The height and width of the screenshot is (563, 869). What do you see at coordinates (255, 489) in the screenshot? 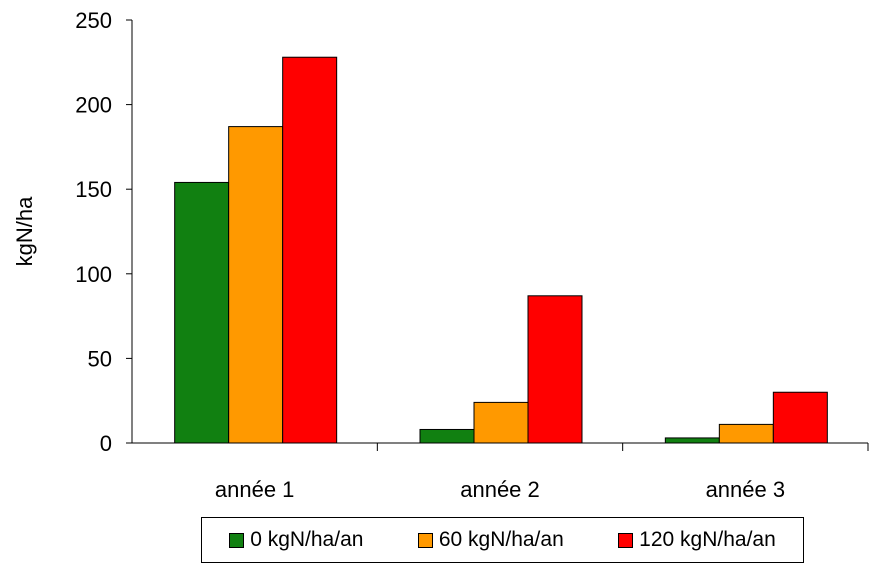
I see `x-tick-label: année 1` at bounding box center [255, 489].